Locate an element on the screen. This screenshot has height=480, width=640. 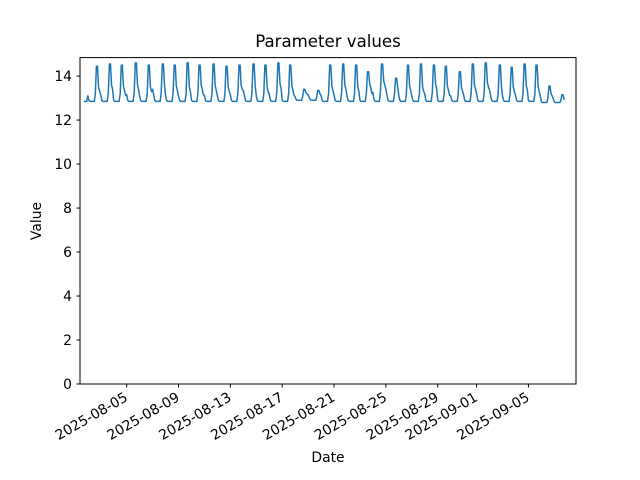
y-axis-label: Value is located at coordinates (37, 221).